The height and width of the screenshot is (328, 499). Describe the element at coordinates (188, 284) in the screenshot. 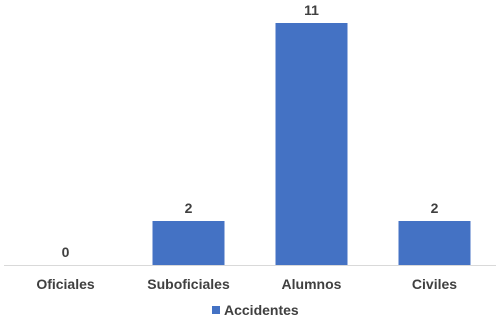

I see `category-label-suboficiales: Suboficiales` at that location.